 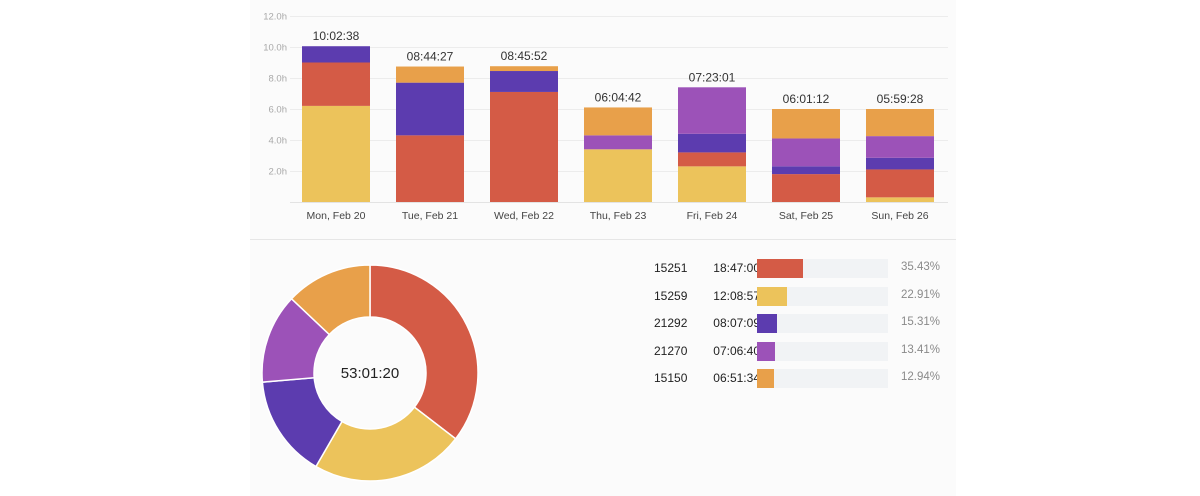 I want to click on y-axis-tick-label: 2.0h, so click(x=278, y=172).